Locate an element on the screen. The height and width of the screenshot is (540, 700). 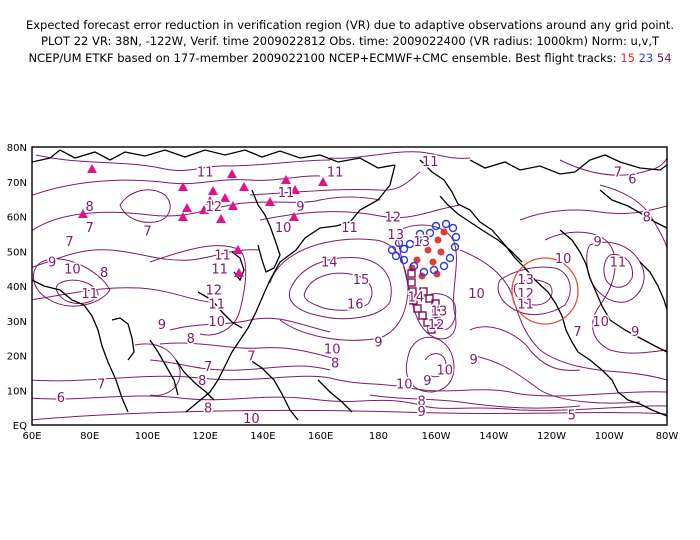
latitude-label: 60N is located at coordinates (17, 218).